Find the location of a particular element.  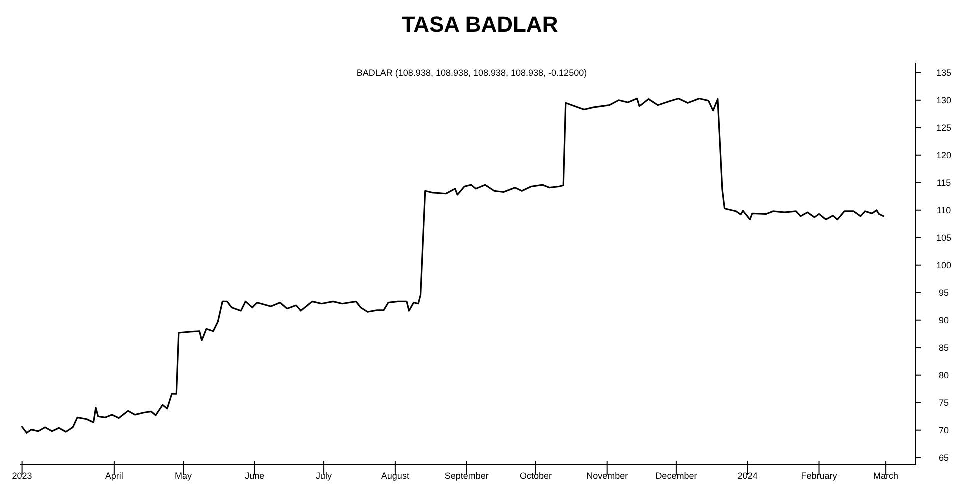

x-tick-label: November is located at coordinates (607, 476).